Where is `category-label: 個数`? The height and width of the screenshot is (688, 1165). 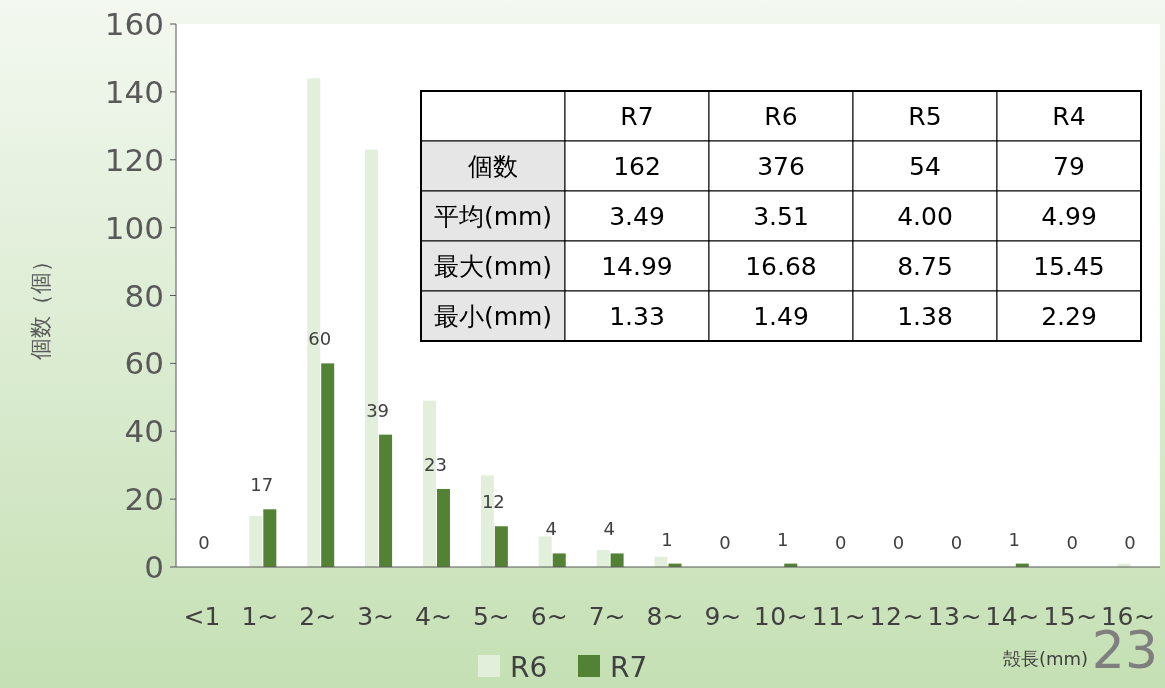
category-label: 個数 is located at coordinates (493, 166).